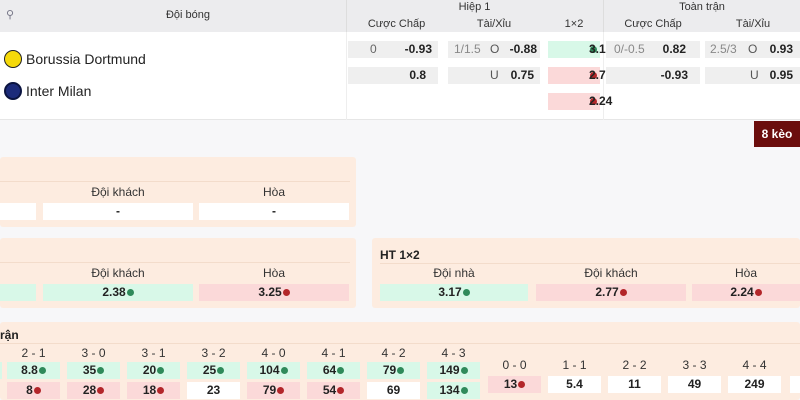 Image resolution: width=800 pixels, height=400 pixels. What do you see at coordinates (93, 390) in the screenshot?
I see `score-odds: 28` at bounding box center [93, 390].